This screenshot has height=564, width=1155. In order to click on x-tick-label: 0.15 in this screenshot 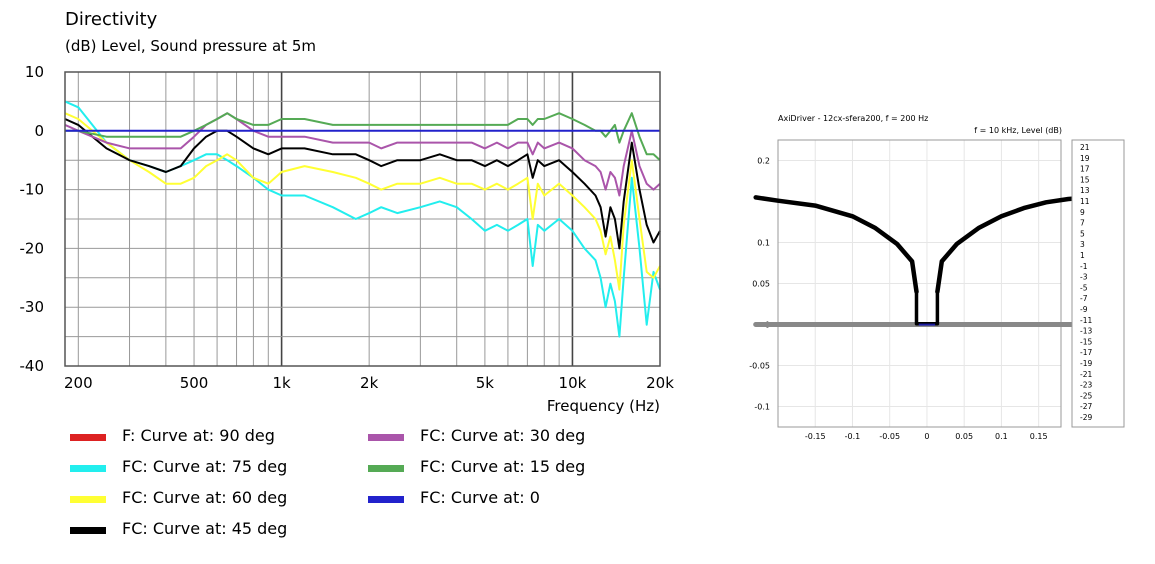, I will do `click(1039, 436)`.